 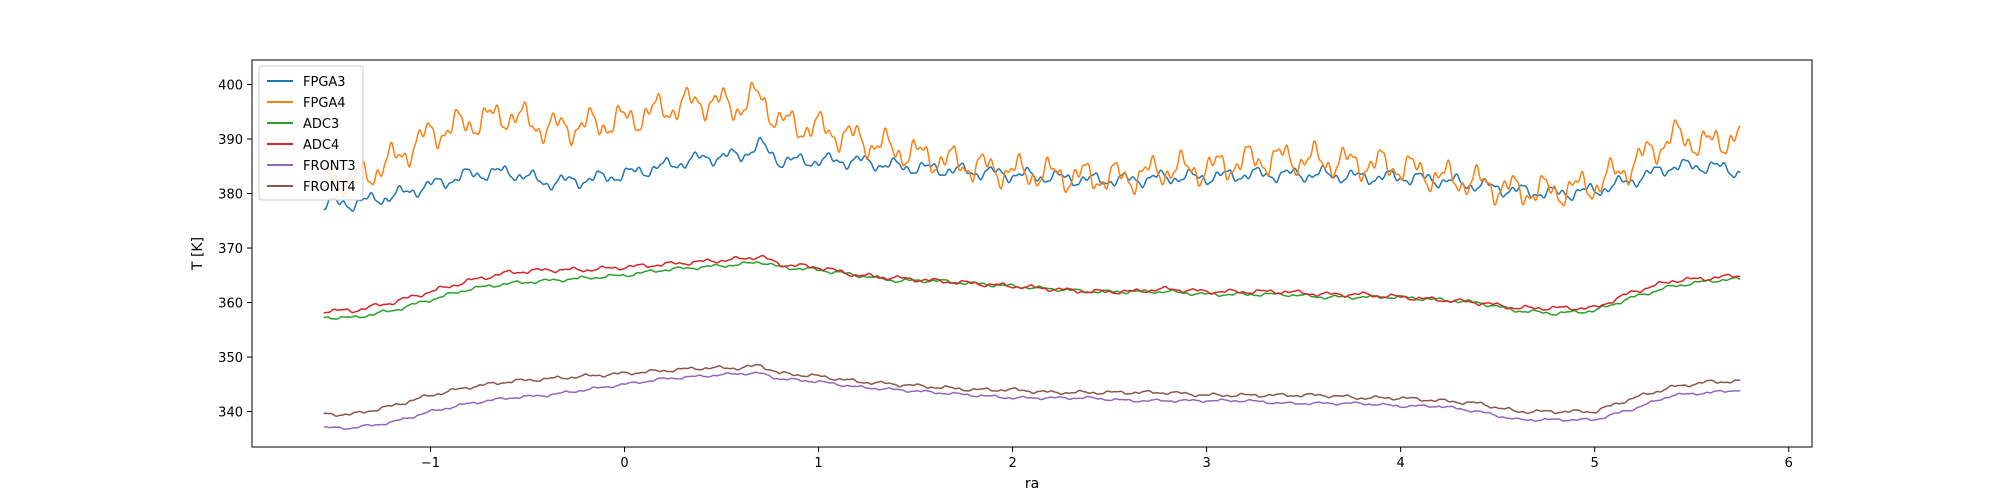 What do you see at coordinates (230, 358) in the screenshot?
I see `y-tick-label: 350` at bounding box center [230, 358].